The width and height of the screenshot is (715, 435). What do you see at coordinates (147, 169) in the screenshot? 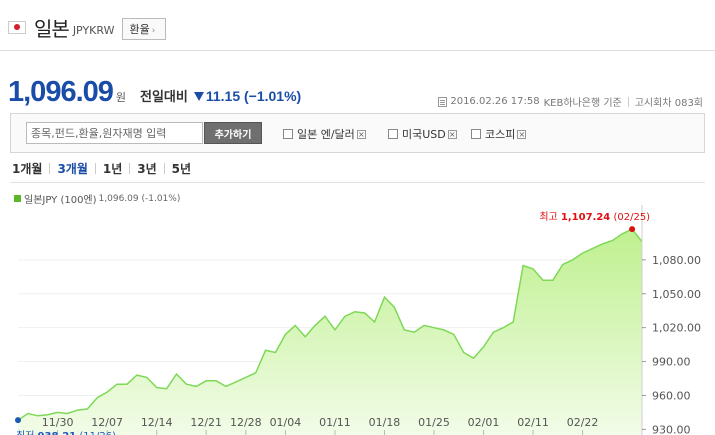
I see `tab-period-3: 3년` at bounding box center [147, 169].